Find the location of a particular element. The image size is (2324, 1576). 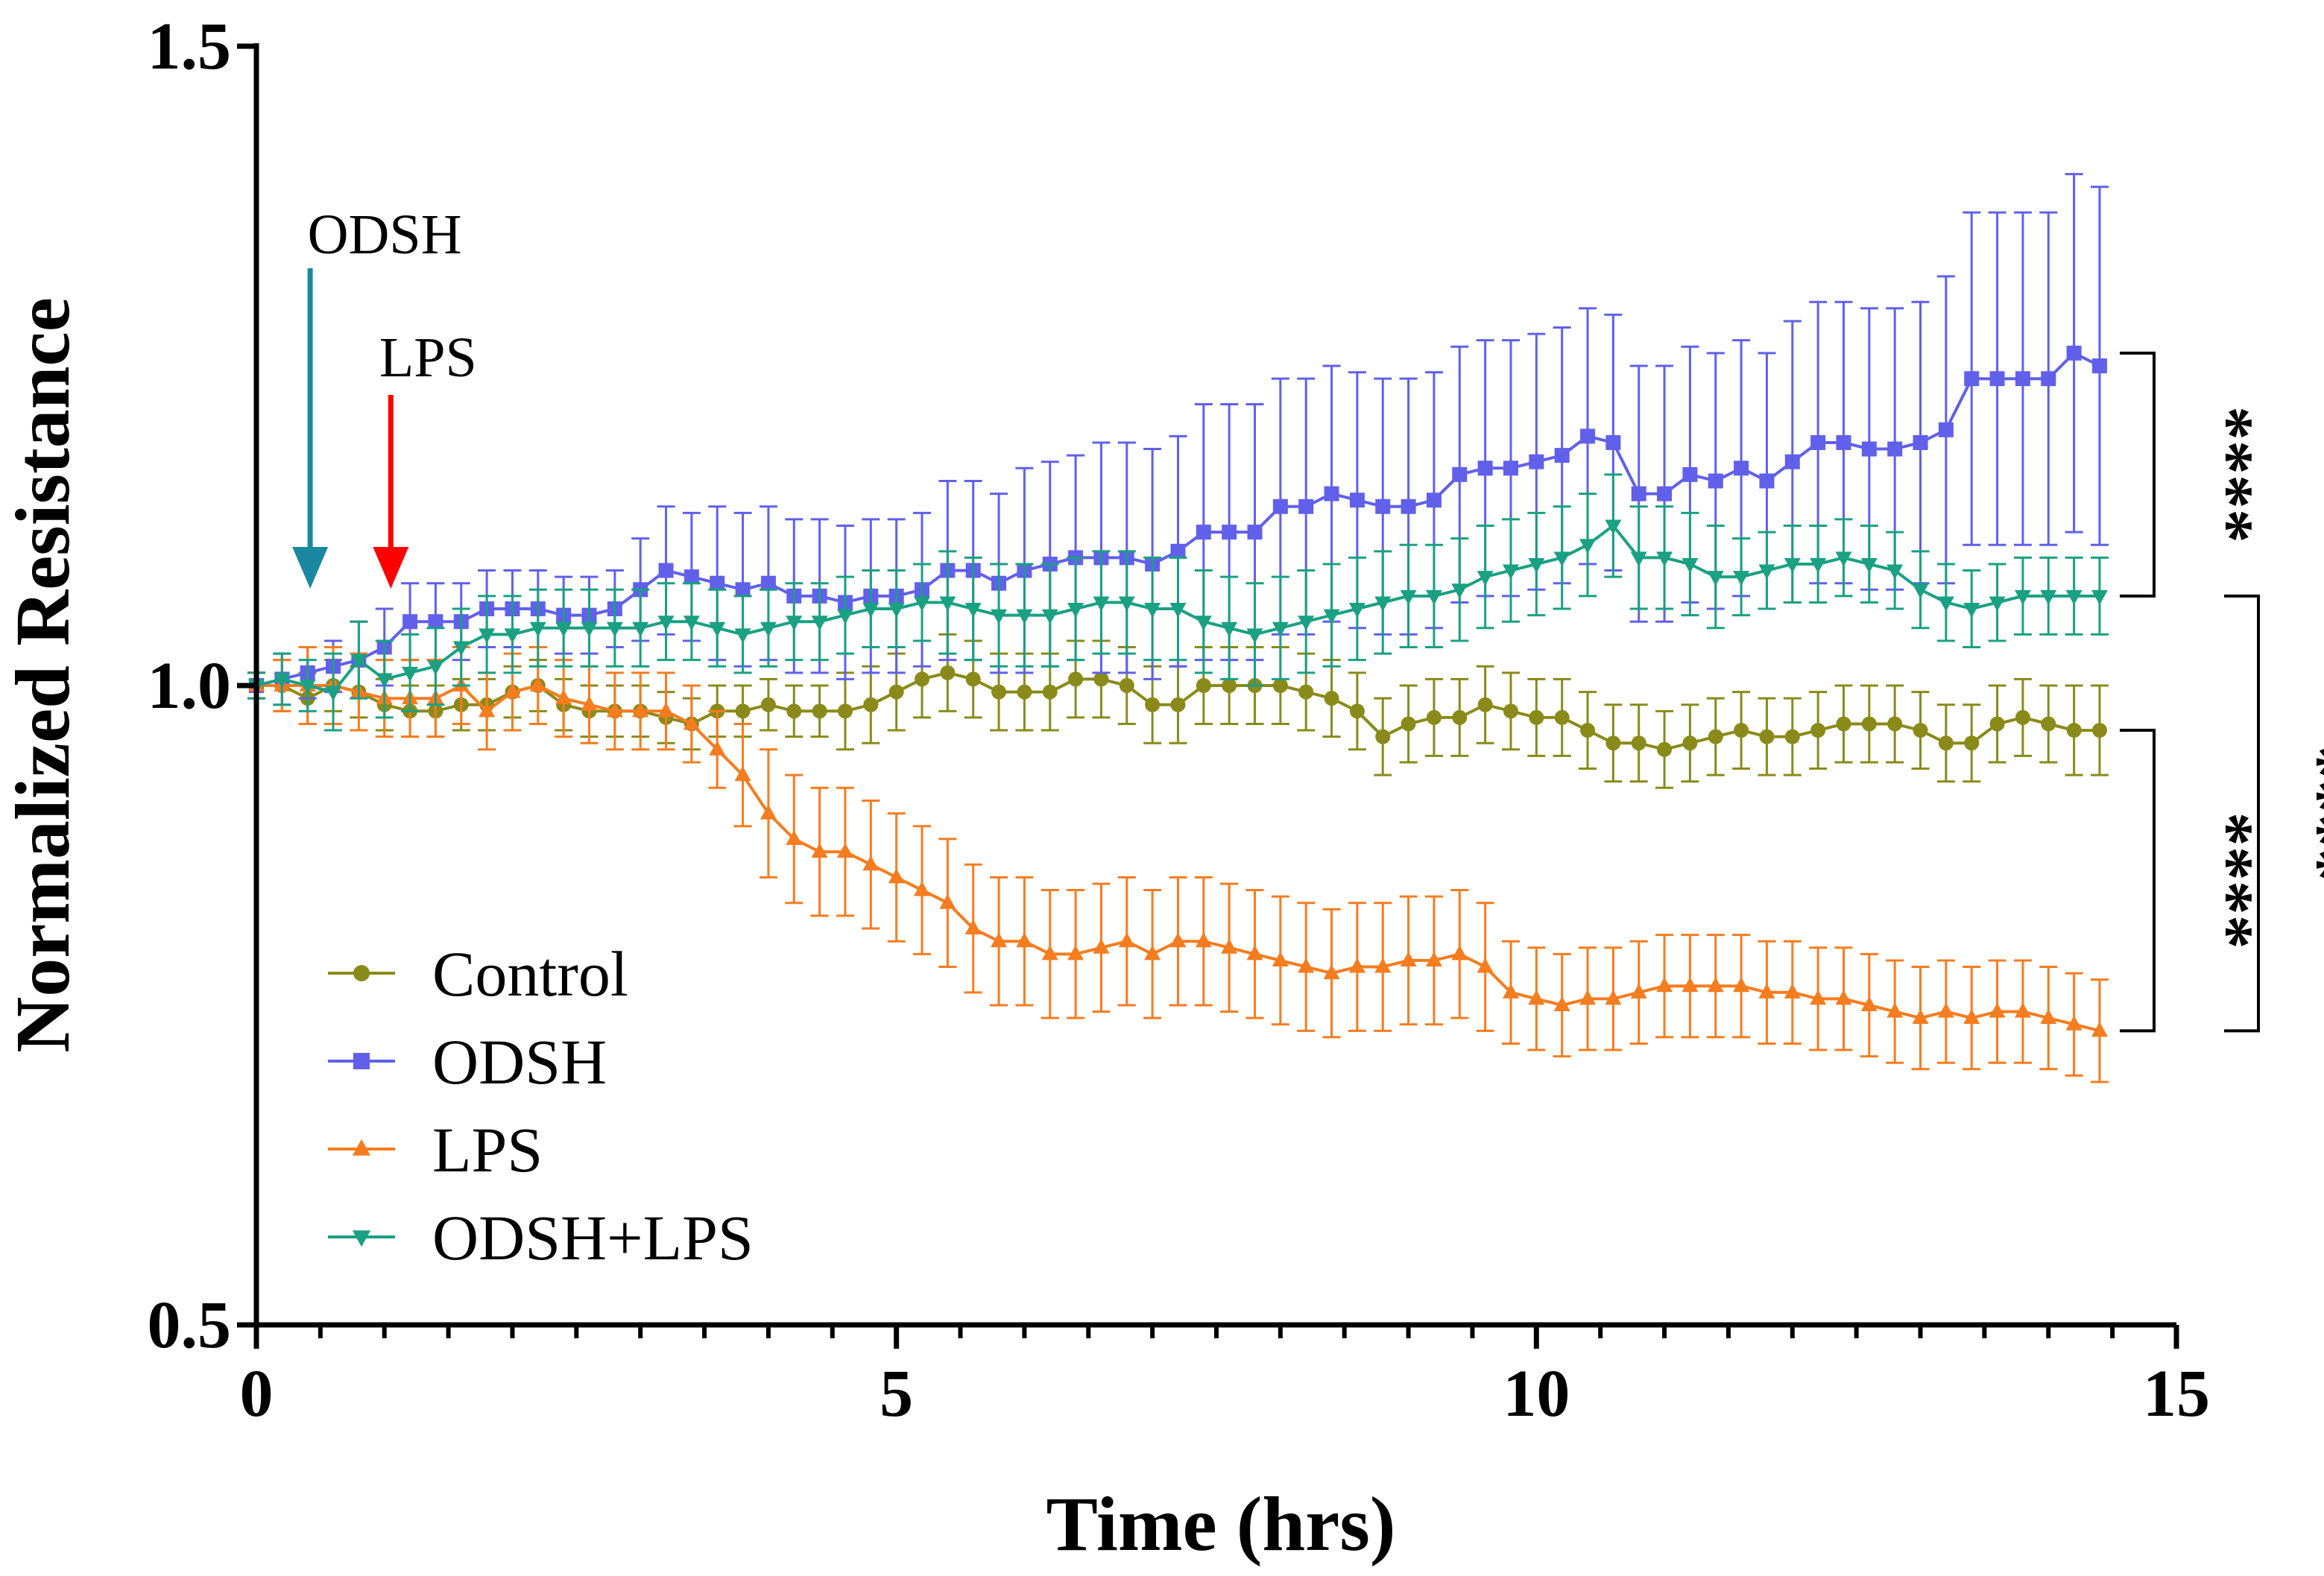

x-tick-label: 10 is located at coordinates (1536, 1394).